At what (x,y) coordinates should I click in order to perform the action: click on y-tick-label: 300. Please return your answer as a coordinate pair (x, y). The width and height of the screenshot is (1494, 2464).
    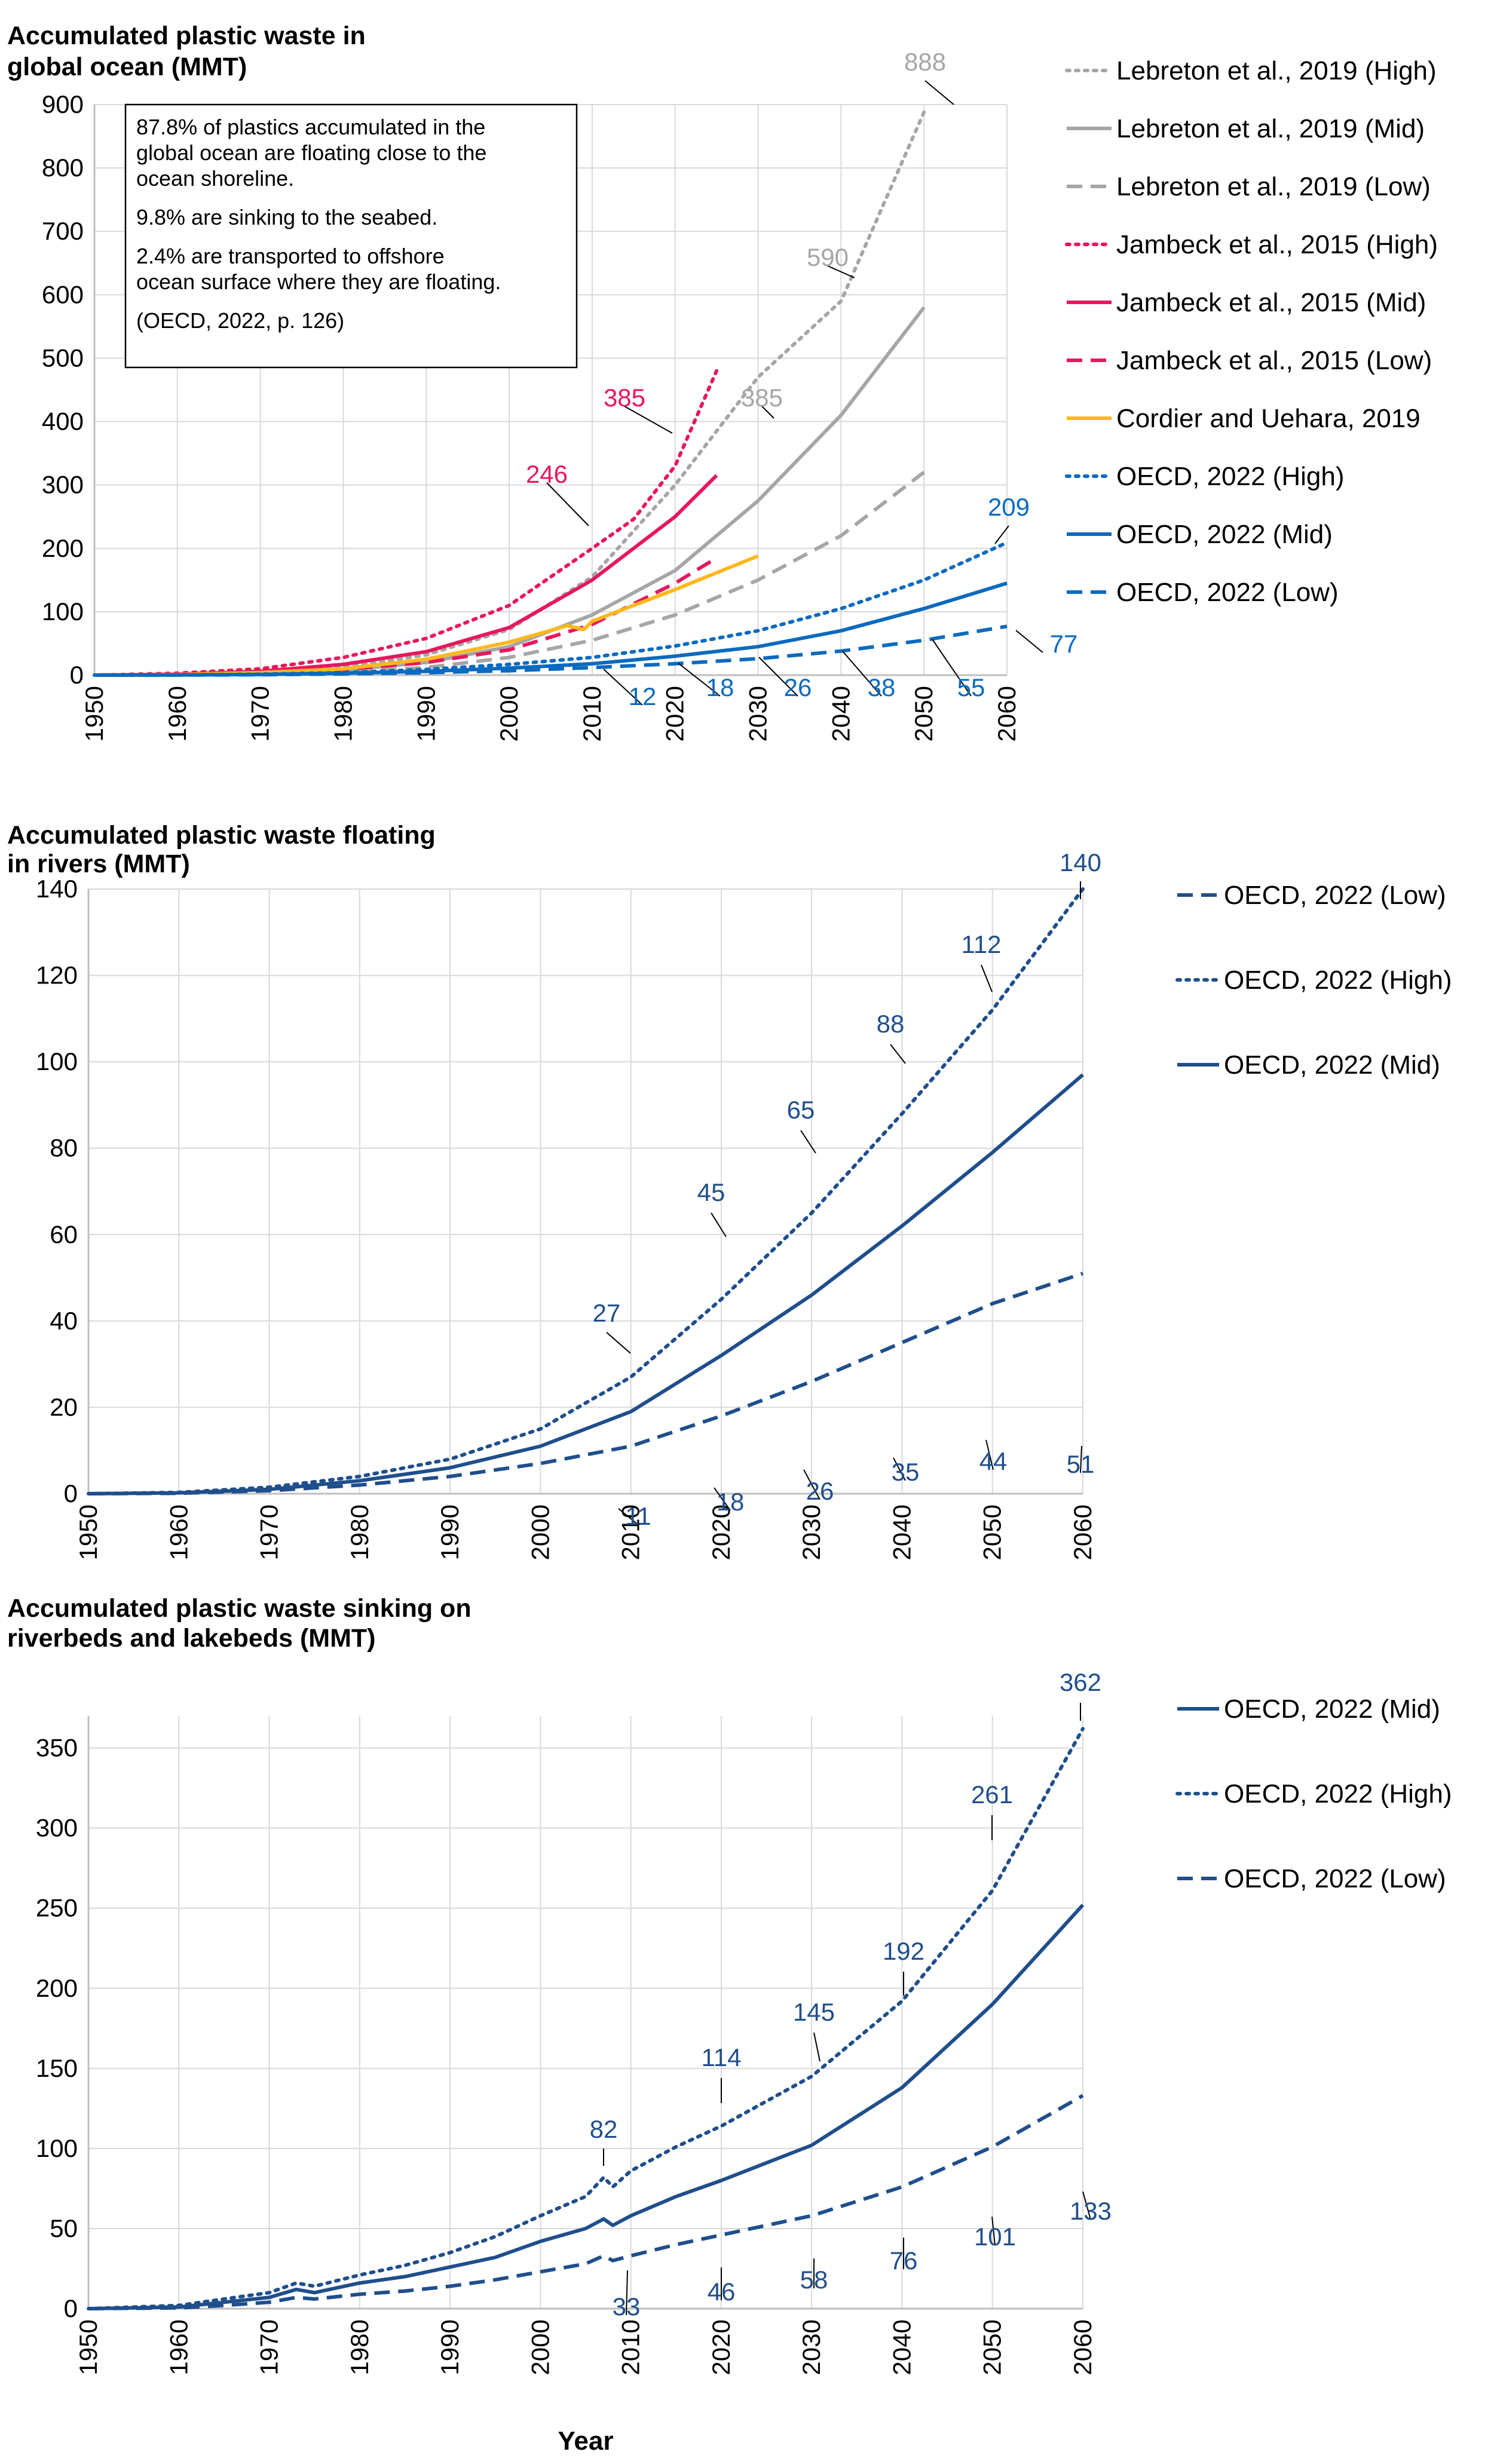
    Looking at the image, I should click on (57, 1828).